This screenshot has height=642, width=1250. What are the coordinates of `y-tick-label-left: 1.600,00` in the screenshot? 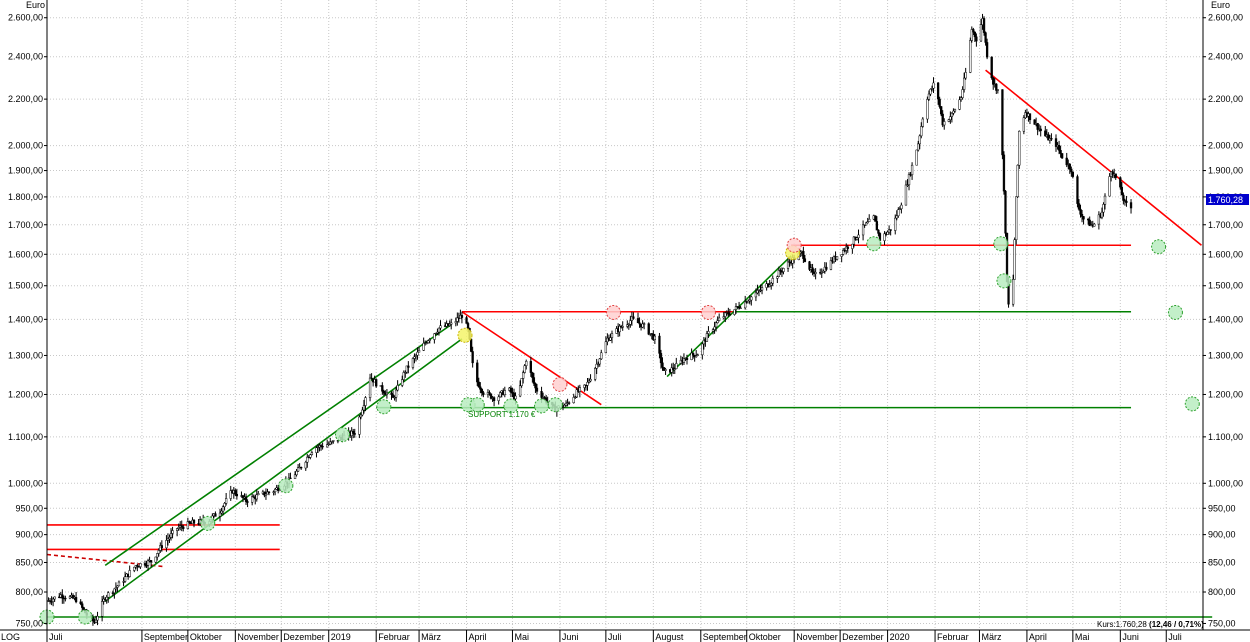 It's located at (25, 254).